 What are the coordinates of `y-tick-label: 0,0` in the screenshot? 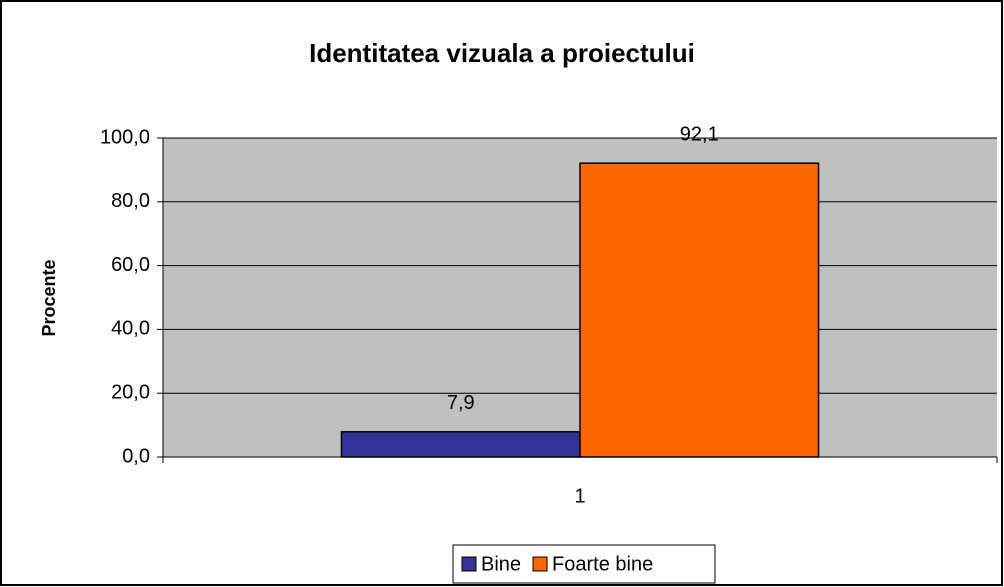 It's located at (136, 456).